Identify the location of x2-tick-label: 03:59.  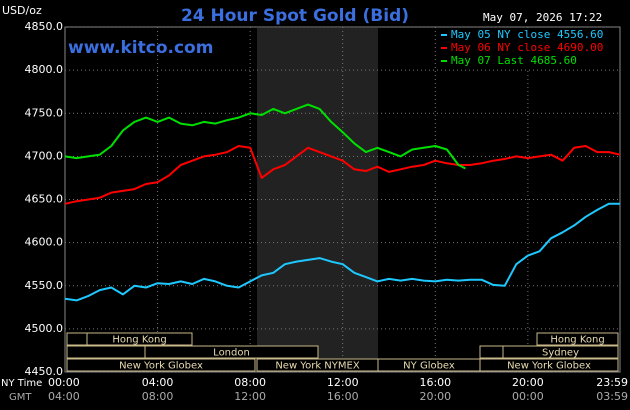
(612, 396).